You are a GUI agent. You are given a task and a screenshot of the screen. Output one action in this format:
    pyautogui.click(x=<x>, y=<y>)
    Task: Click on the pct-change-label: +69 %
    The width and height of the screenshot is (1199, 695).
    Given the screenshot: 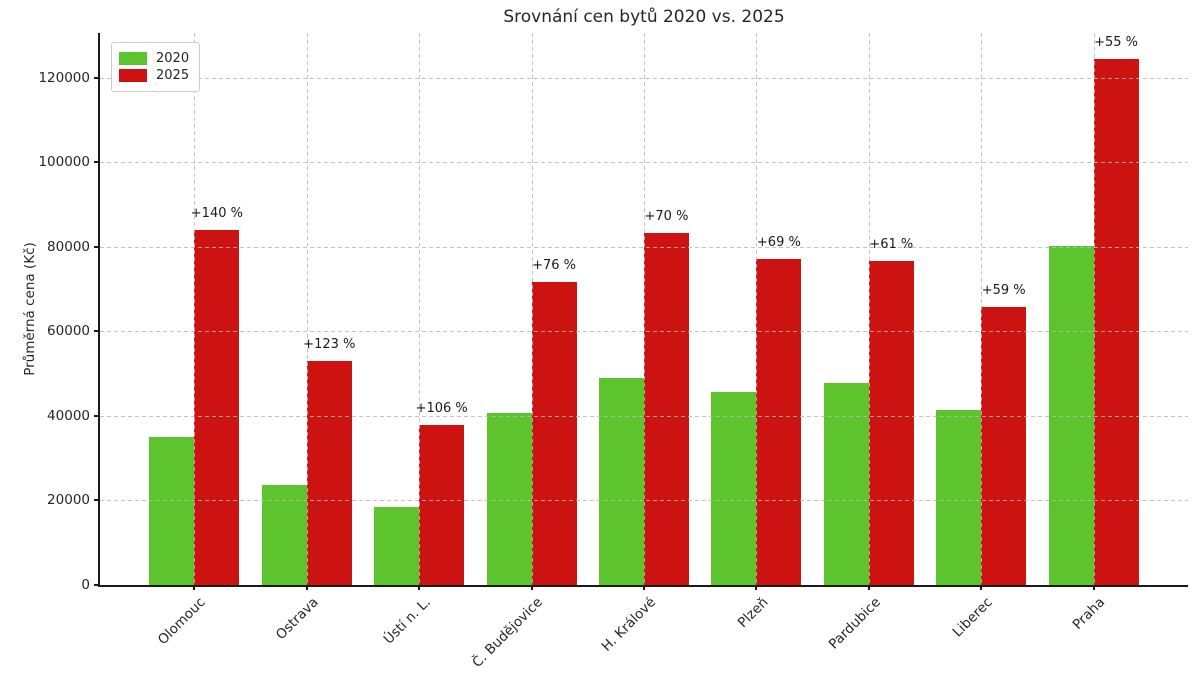 What is the action you would take?
    pyautogui.click(x=778, y=243)
    